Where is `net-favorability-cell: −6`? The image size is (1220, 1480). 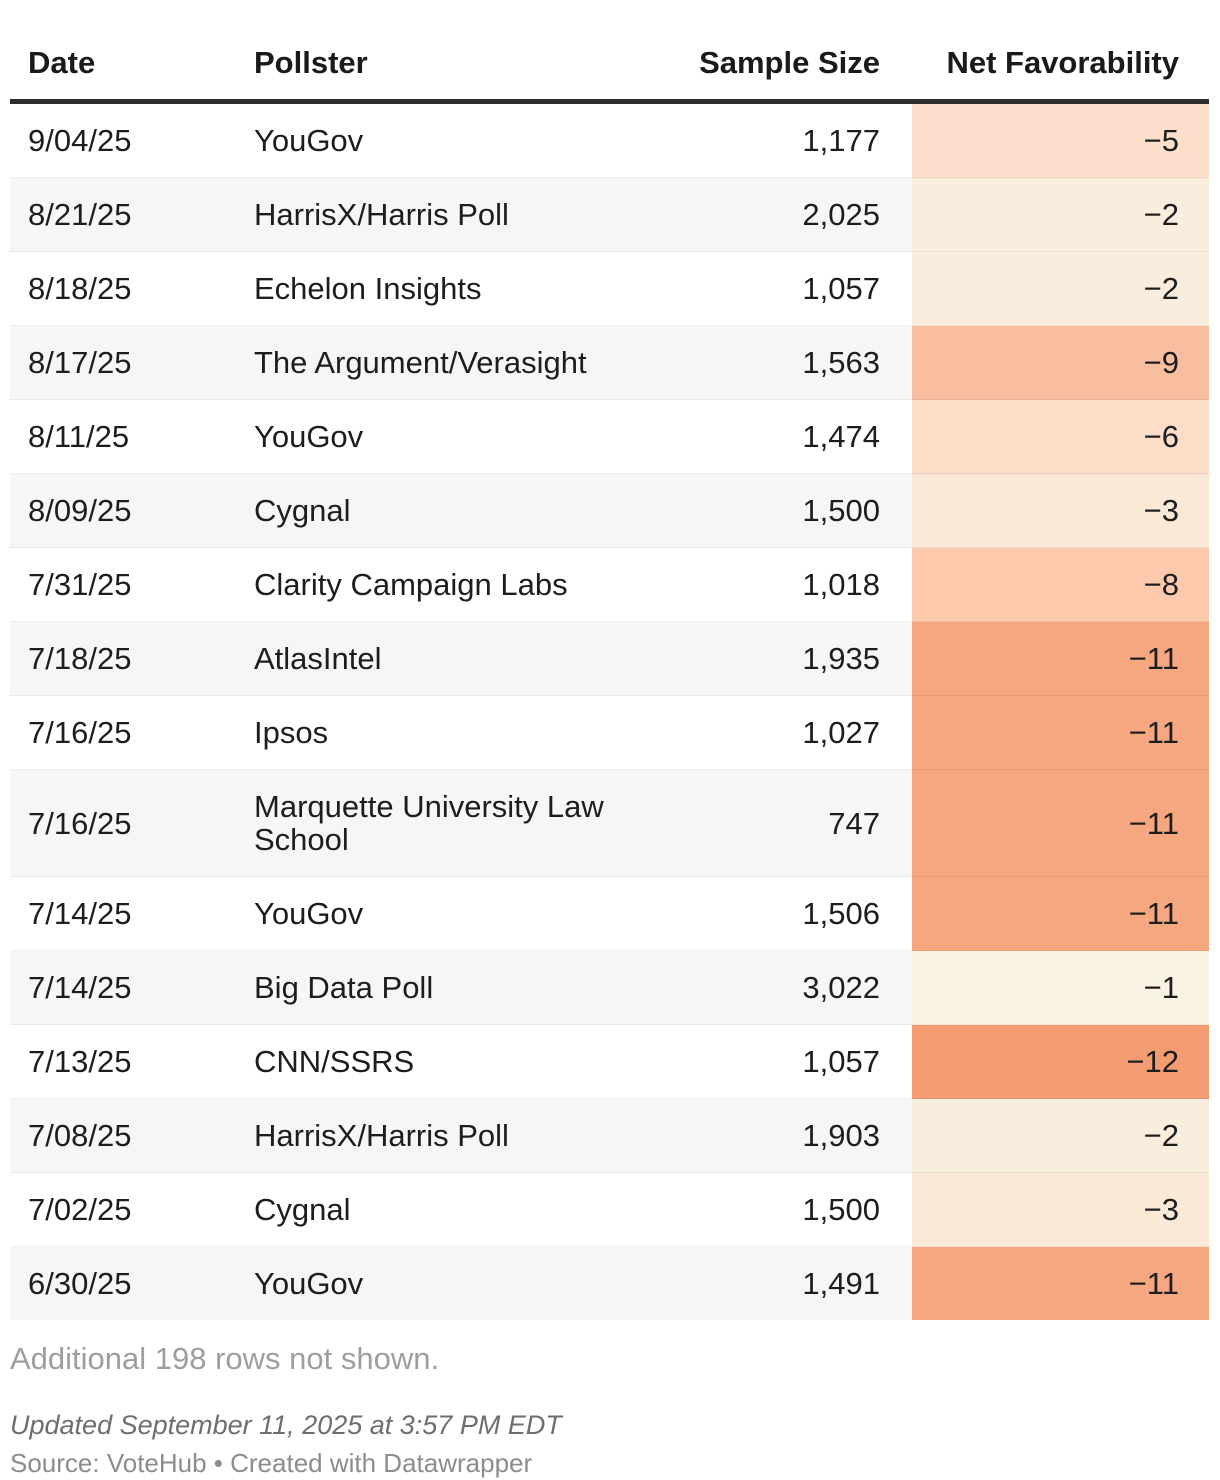 net-favorability-cell: −6 is located at coordinates (1060, 436).